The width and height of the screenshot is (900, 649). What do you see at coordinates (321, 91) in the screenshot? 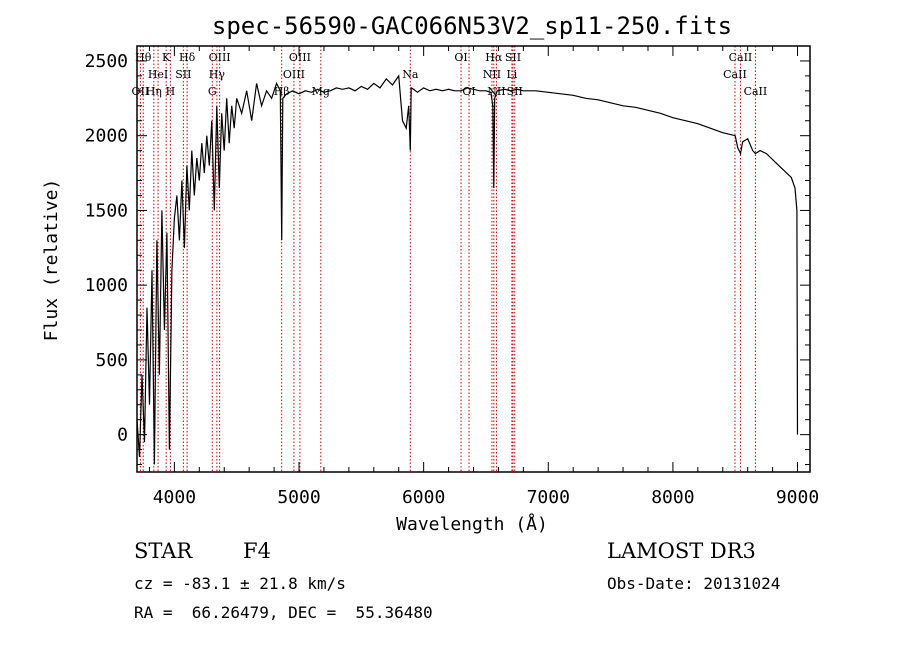
I see `spectral-line-label: Mg` at bounding box center [321, 91].